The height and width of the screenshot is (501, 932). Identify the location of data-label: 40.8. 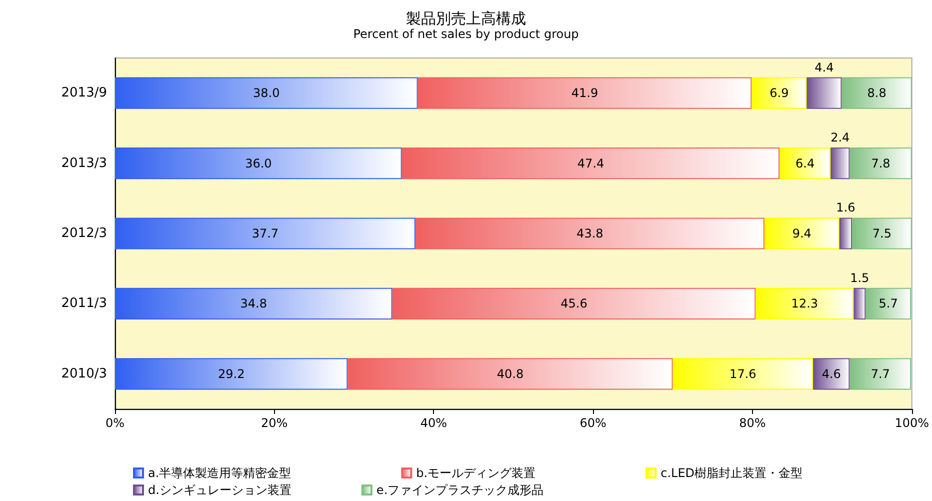
(510, 373).